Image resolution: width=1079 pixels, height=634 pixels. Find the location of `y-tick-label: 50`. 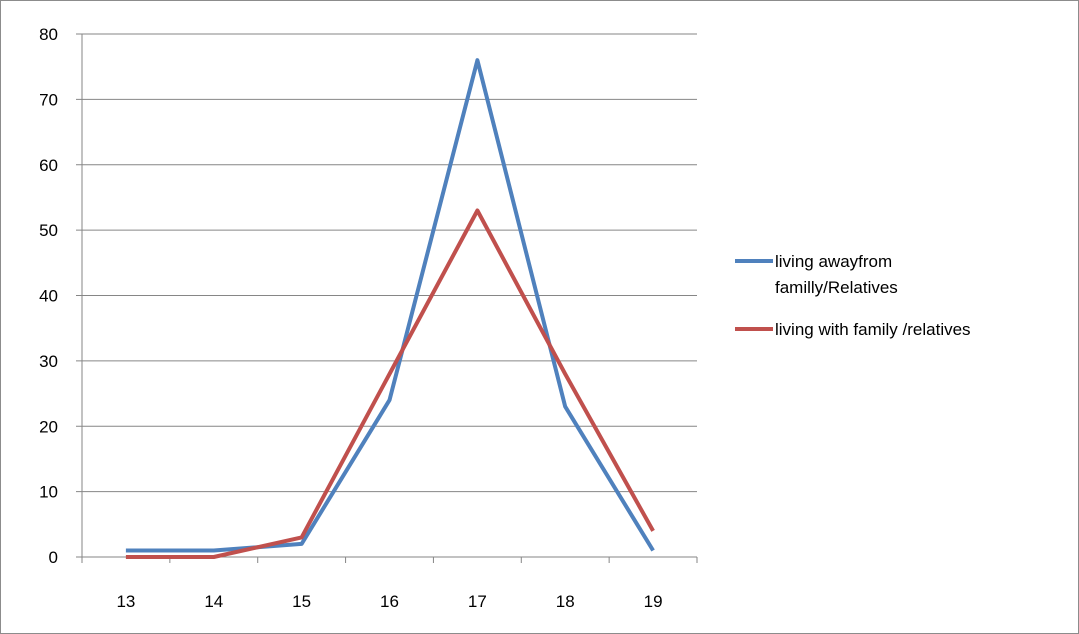

y-tick-label: 50 is located at coordinates (48, 230).